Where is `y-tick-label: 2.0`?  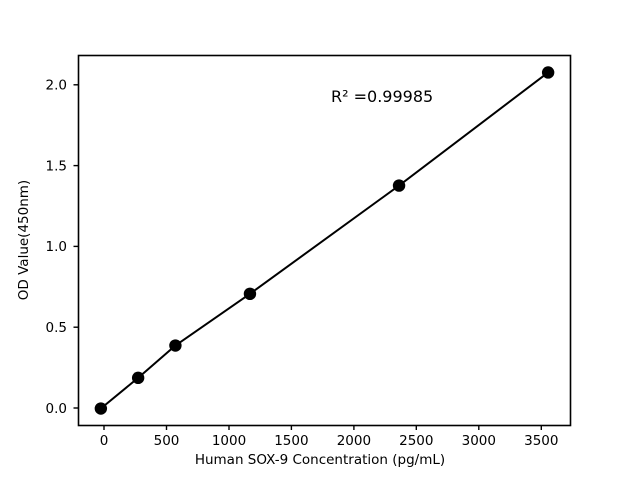
y-tick-label: 2.0 is located at coordinates (56, 86).